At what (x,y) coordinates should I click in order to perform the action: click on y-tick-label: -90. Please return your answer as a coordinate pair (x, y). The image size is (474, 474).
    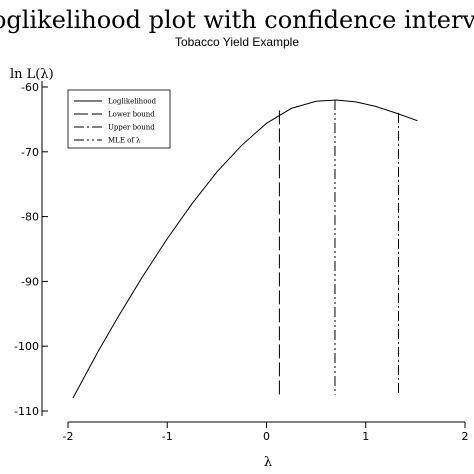
    Looking at the image, I should click on (30, 281).